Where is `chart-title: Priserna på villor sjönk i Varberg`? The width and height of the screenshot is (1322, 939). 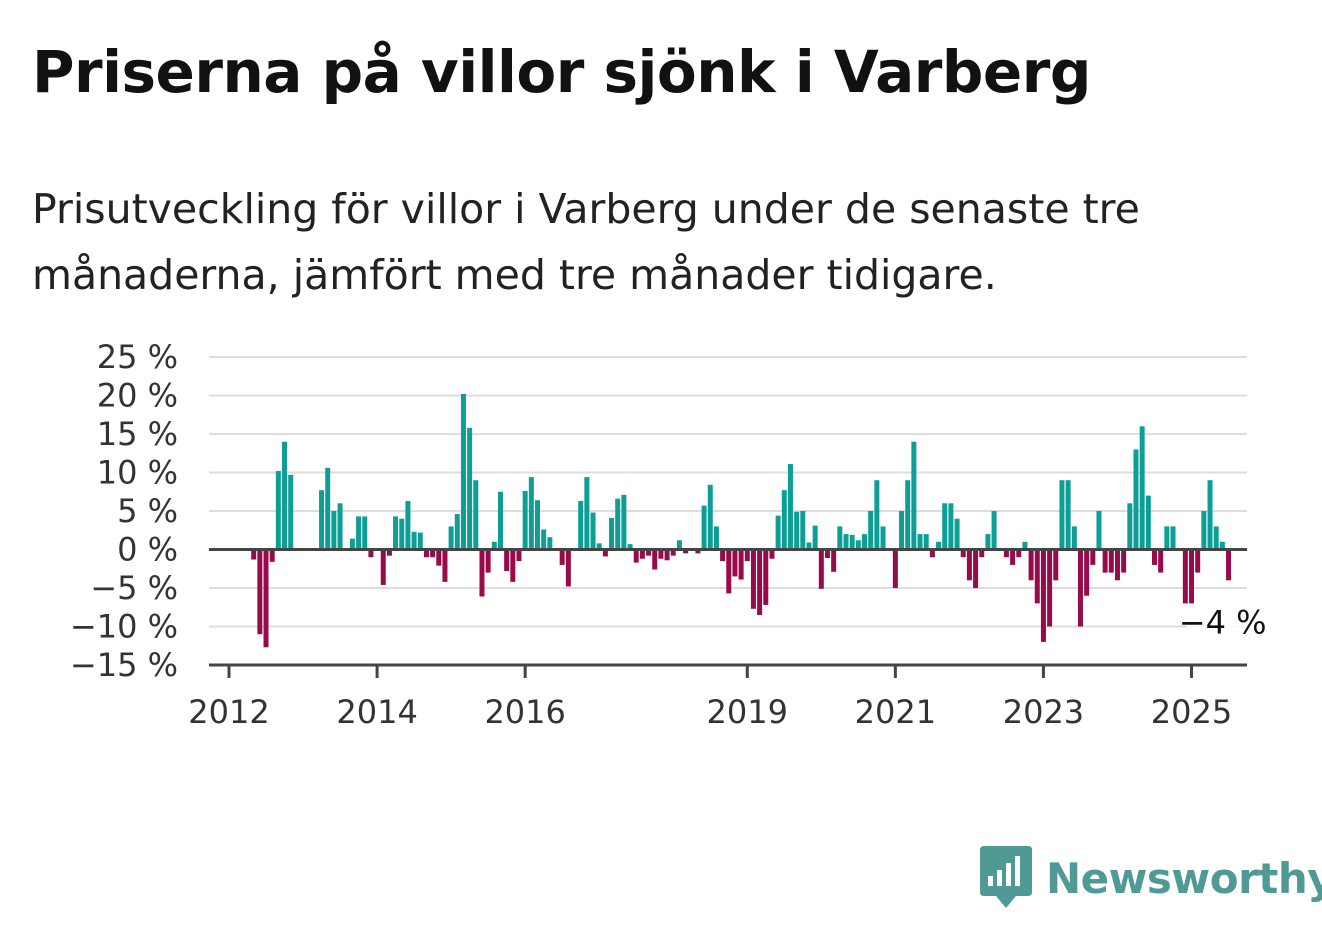
chart-title: Priserna på villor sjönk i Varberg is located at coordinates (561, 72).